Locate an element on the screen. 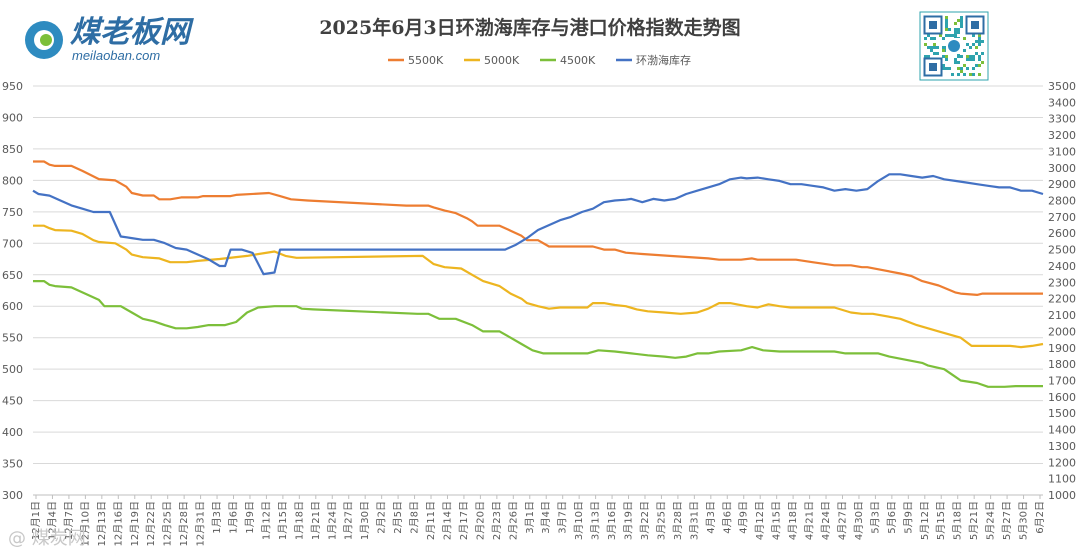 Image resolution: width=1080 pixels, height=552 pixels. x-tick-label: 3月28日 is located at coordinates (678, 520).